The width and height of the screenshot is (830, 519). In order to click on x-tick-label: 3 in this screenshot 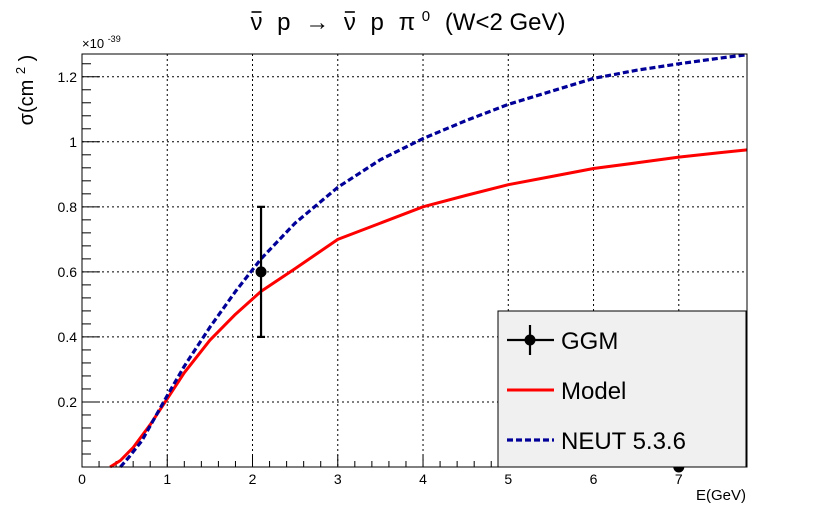, I will do `click(338, 479)`.